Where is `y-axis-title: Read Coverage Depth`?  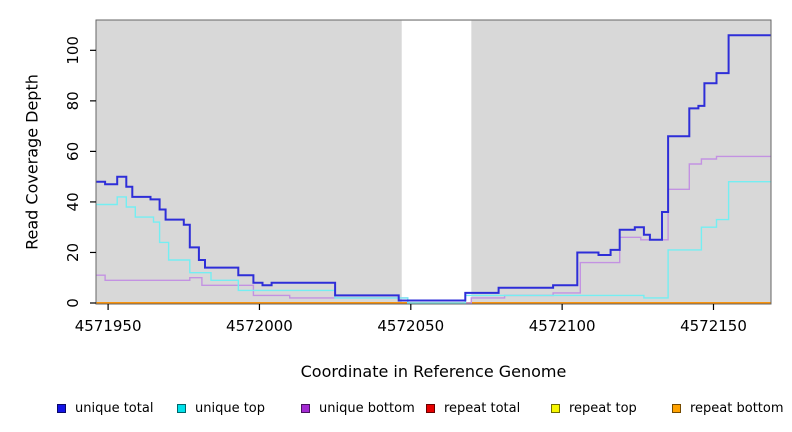 y-axis-title: Read Coverage Depth is located at coordinates (32, 162).